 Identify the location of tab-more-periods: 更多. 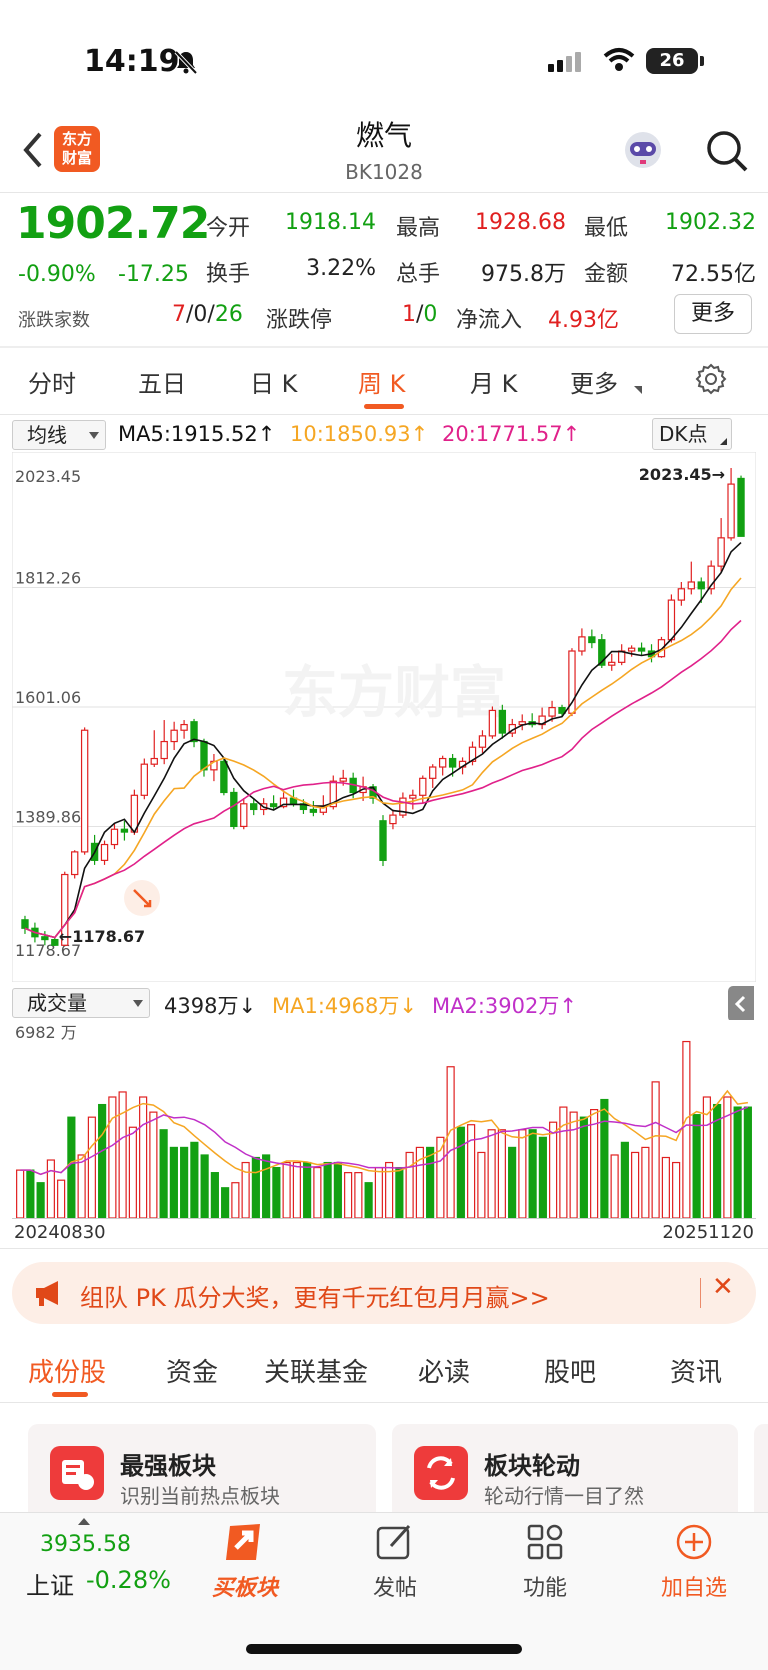
(594, 384).